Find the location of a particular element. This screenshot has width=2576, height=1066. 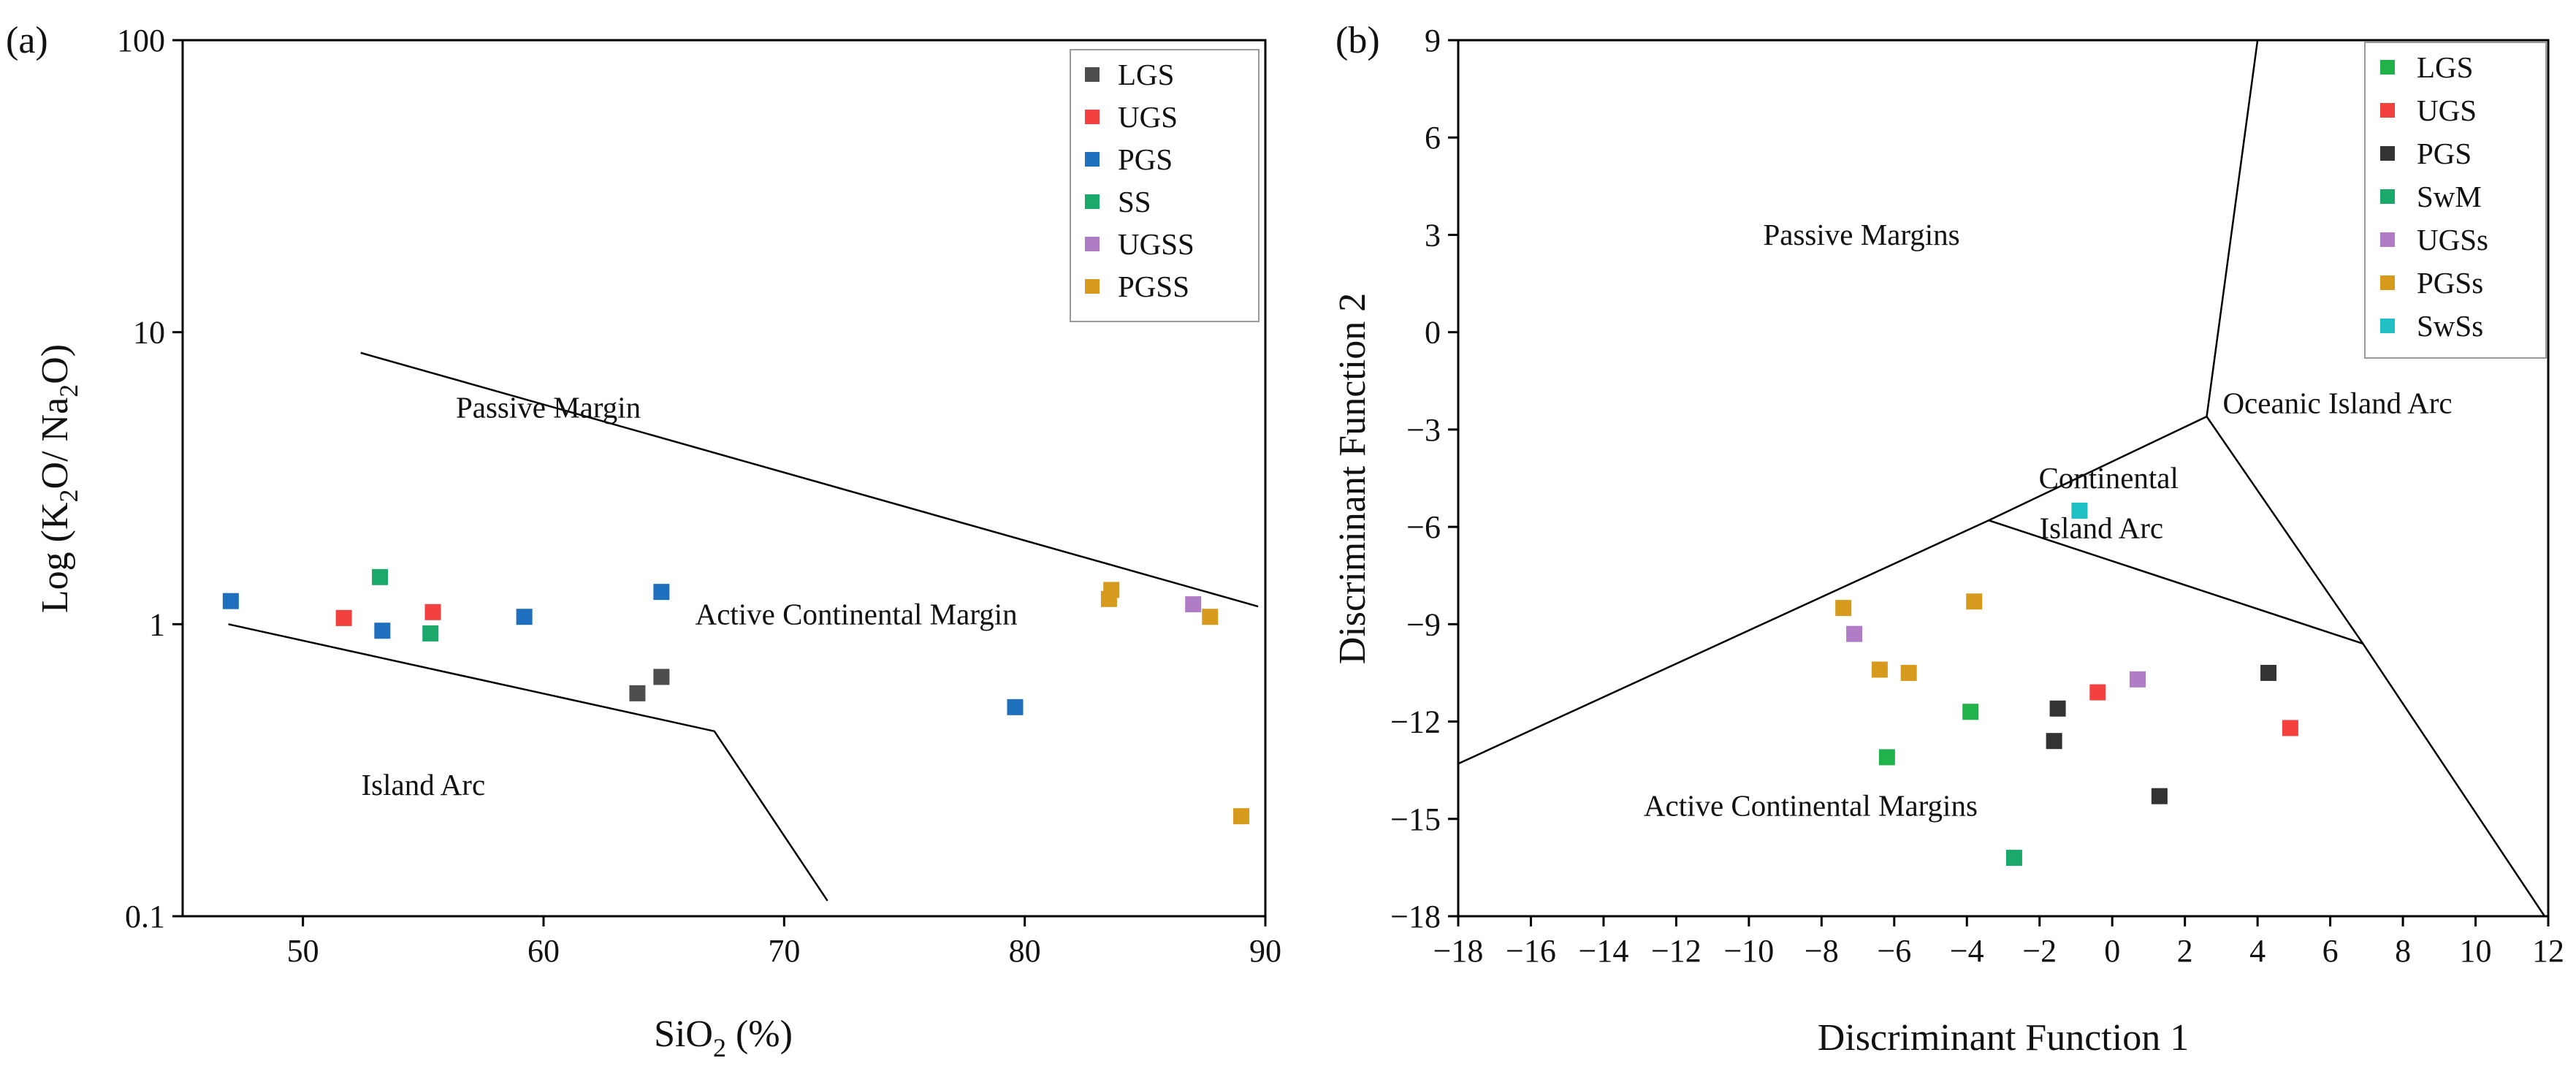

chartb-y-tick-label: 0 is located at coordinates (1433, 333).